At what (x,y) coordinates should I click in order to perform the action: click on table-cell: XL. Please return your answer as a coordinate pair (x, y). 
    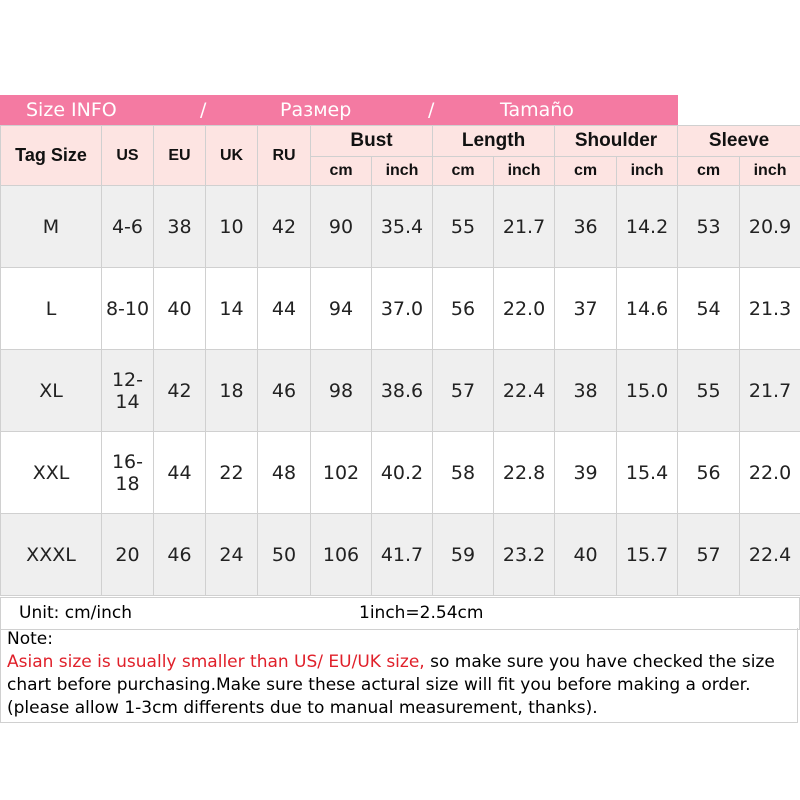
    Looking at the image, I should click on (51, 390).